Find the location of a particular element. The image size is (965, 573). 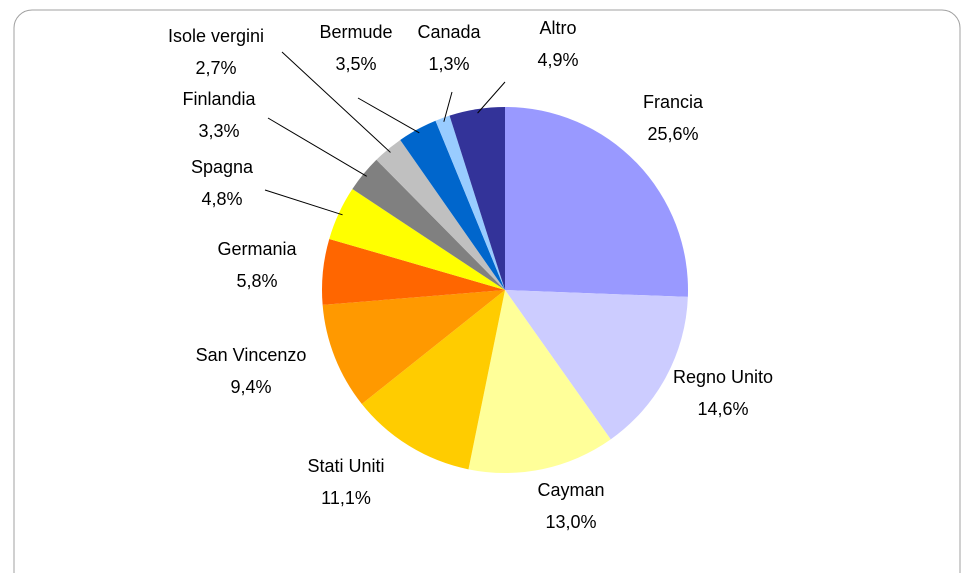

slice-value-label: 1,3% is located at coordinates (448, 64).